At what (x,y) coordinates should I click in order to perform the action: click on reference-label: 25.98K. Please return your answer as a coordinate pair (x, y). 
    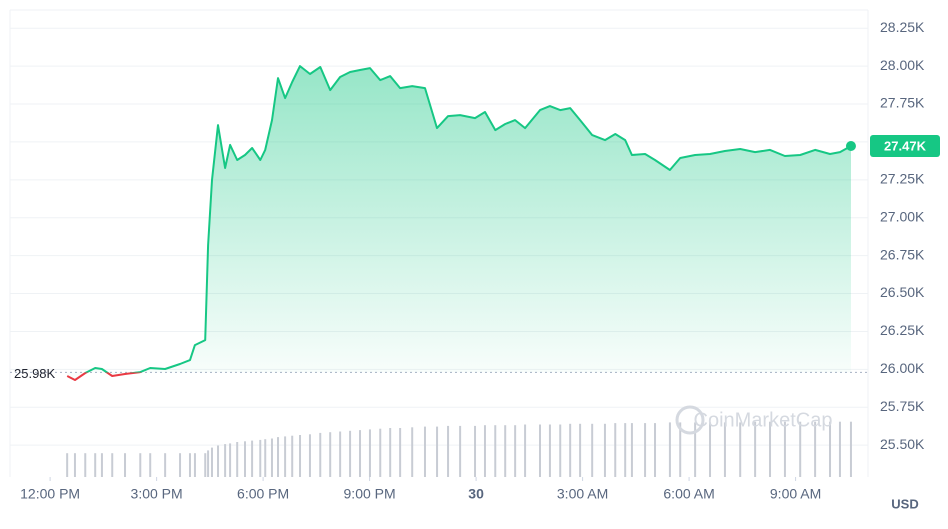
    Looking at the image, I should click on (35, 373).